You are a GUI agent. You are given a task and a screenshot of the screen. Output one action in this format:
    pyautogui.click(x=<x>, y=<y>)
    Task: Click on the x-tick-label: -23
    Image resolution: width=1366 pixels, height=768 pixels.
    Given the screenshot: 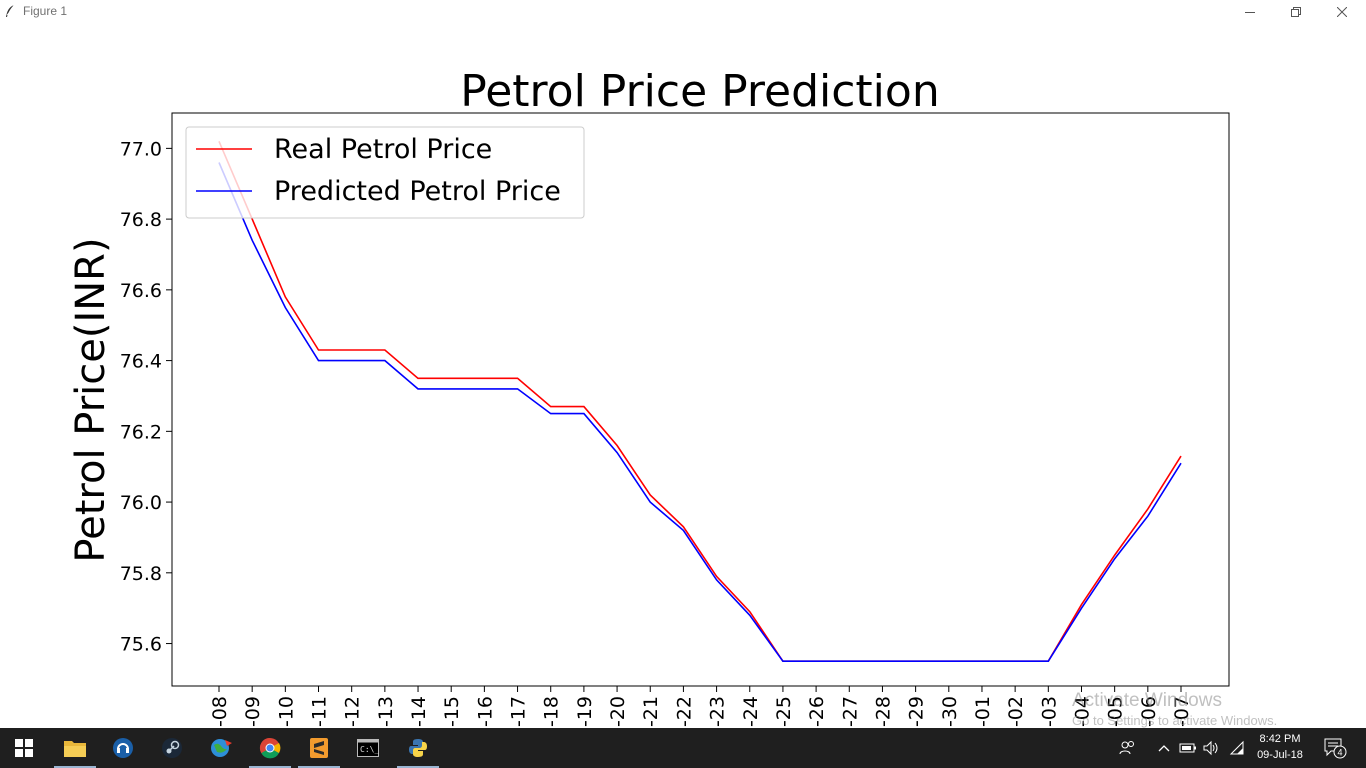 What is the action you would take?
    pyautogui.click(x=718, y=711)
    